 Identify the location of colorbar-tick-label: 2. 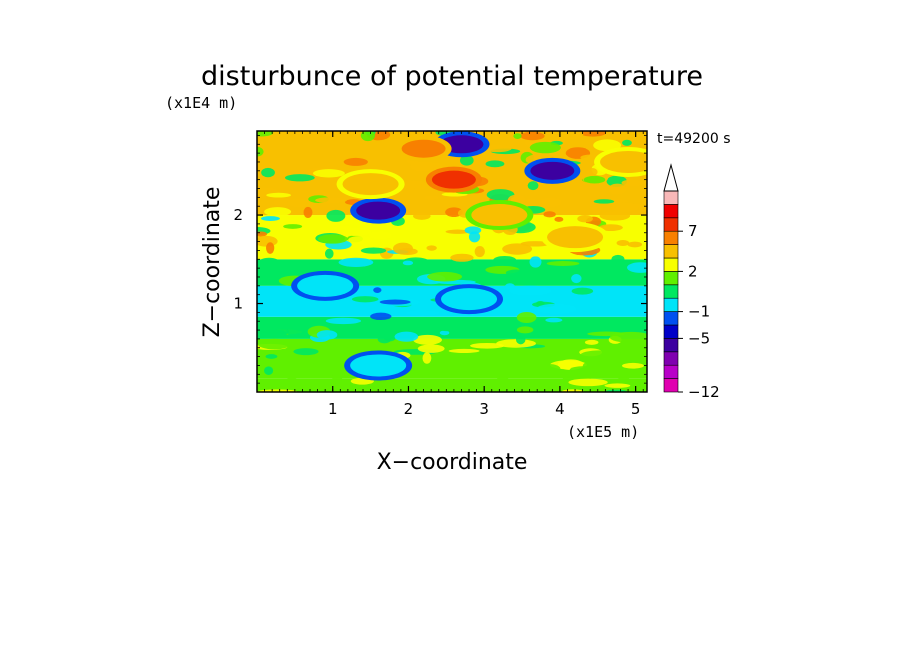
(693, 271).